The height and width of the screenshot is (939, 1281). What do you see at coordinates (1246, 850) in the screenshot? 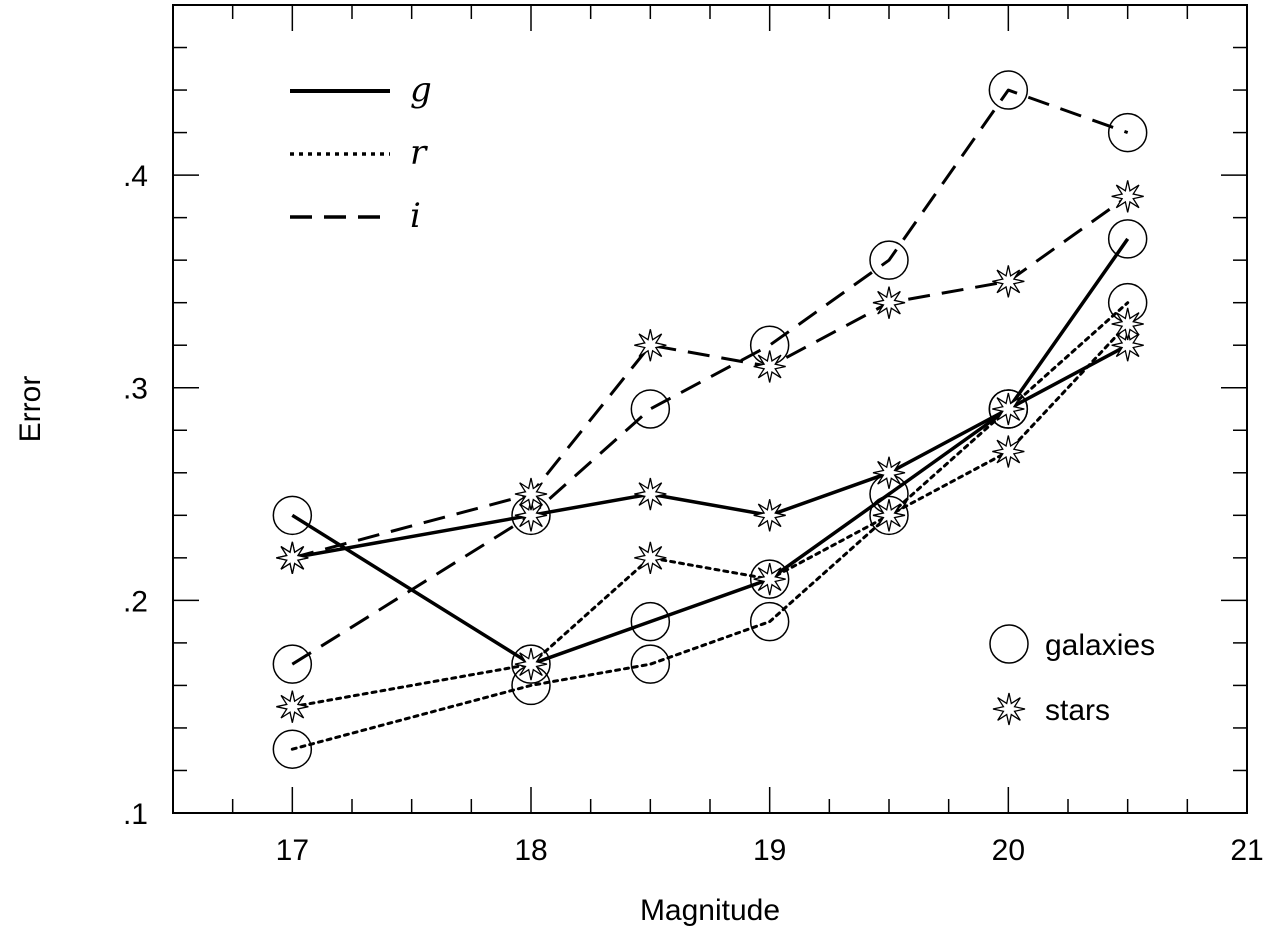
I see `x-tick-label: 21` at bounding box center [1246, 850].